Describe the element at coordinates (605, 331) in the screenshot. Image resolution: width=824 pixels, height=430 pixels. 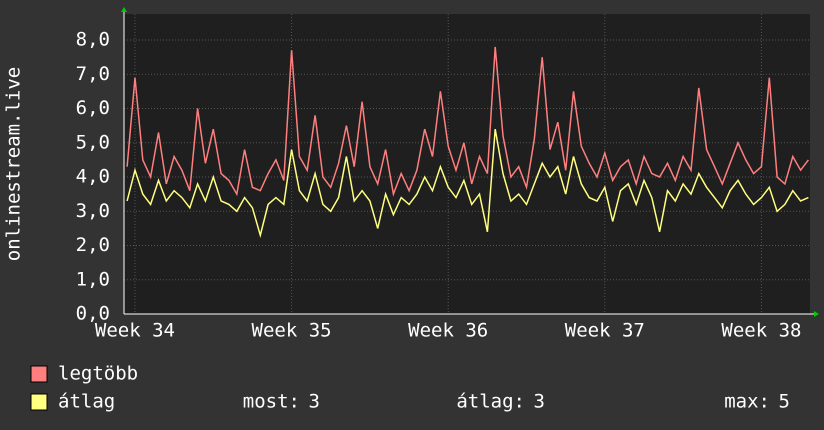
I see `x-tick-label: Week 37` at that location.